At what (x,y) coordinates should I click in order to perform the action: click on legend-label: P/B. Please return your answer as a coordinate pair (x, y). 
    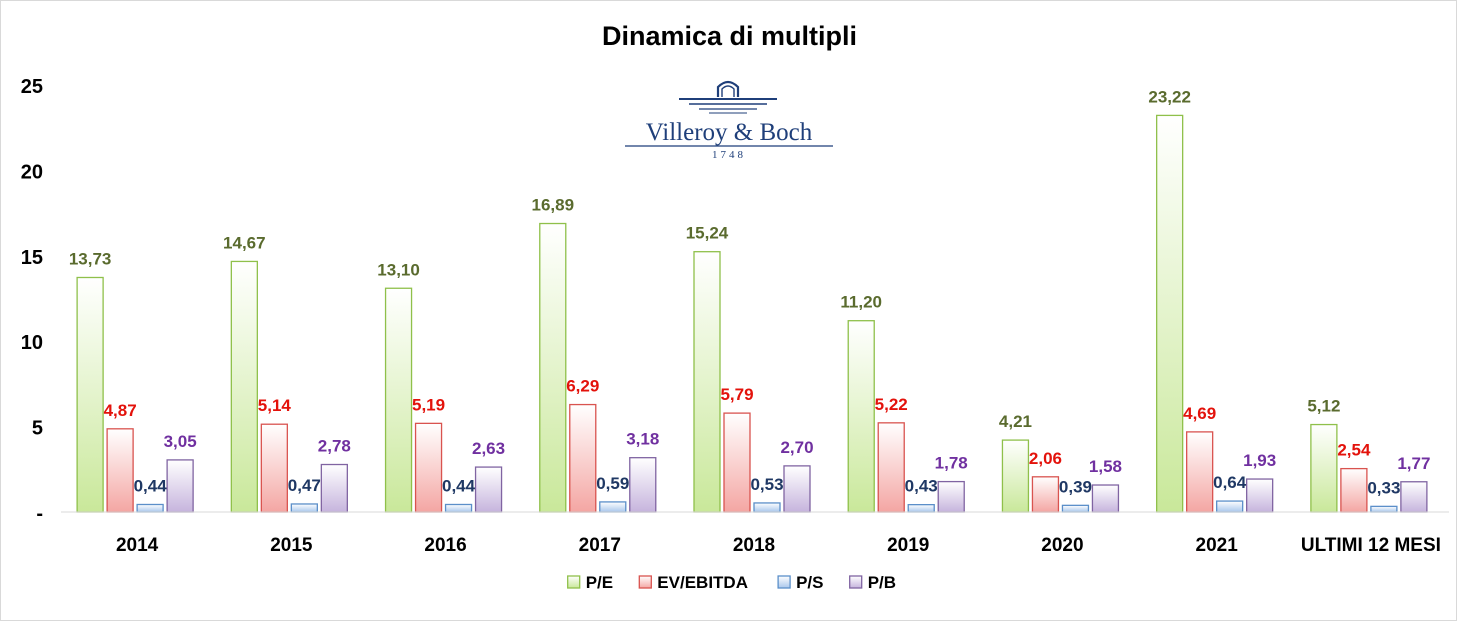
    Looking at the image, I should click on (882, 582).